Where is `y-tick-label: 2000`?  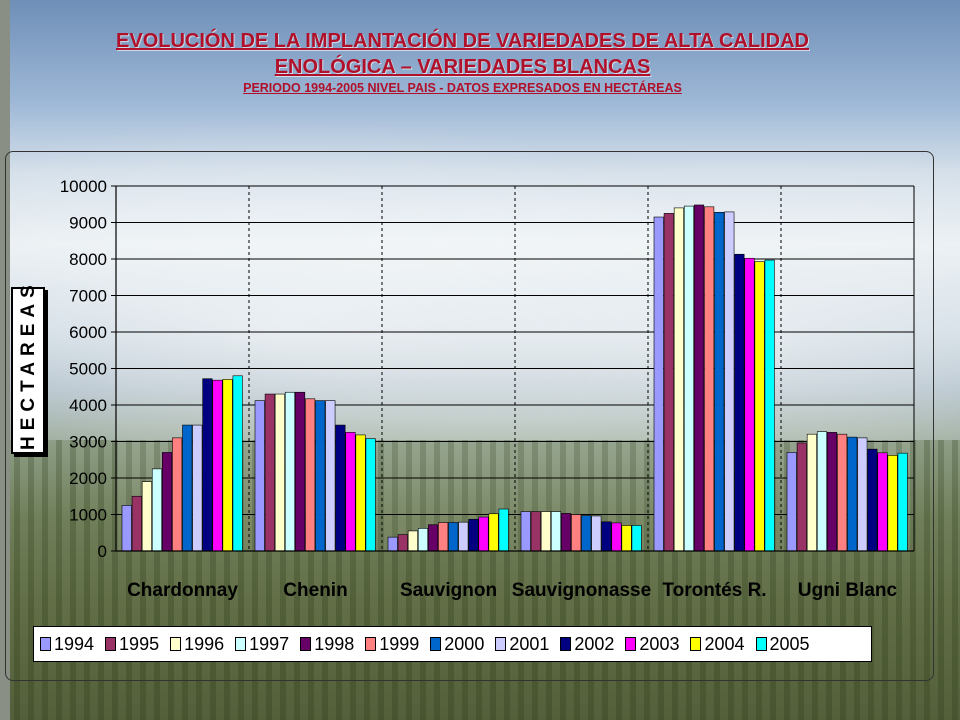
y-tick-label: 2000 is located at coordinates (88, 478).